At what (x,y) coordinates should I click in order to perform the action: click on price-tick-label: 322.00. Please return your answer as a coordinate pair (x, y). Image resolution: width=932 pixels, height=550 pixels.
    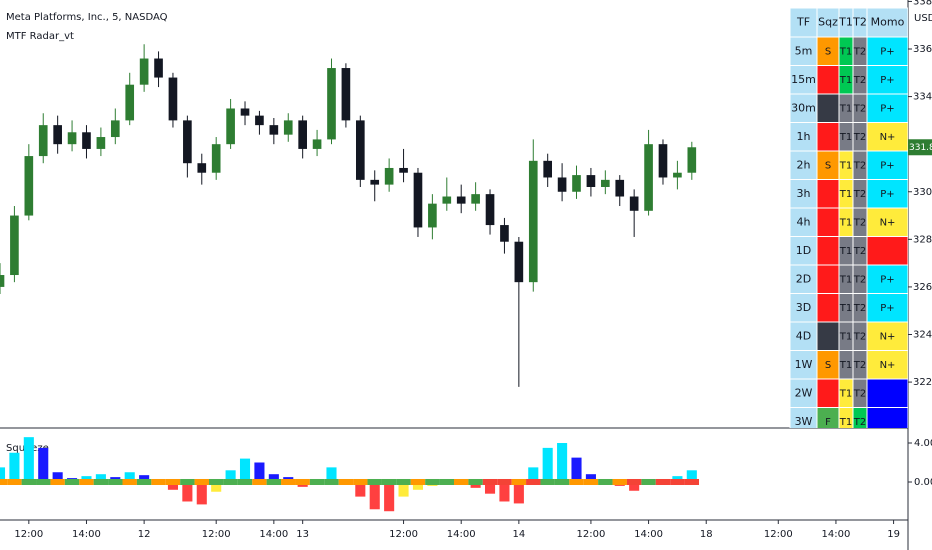
    Looking at the image, I should click on (922, 382).